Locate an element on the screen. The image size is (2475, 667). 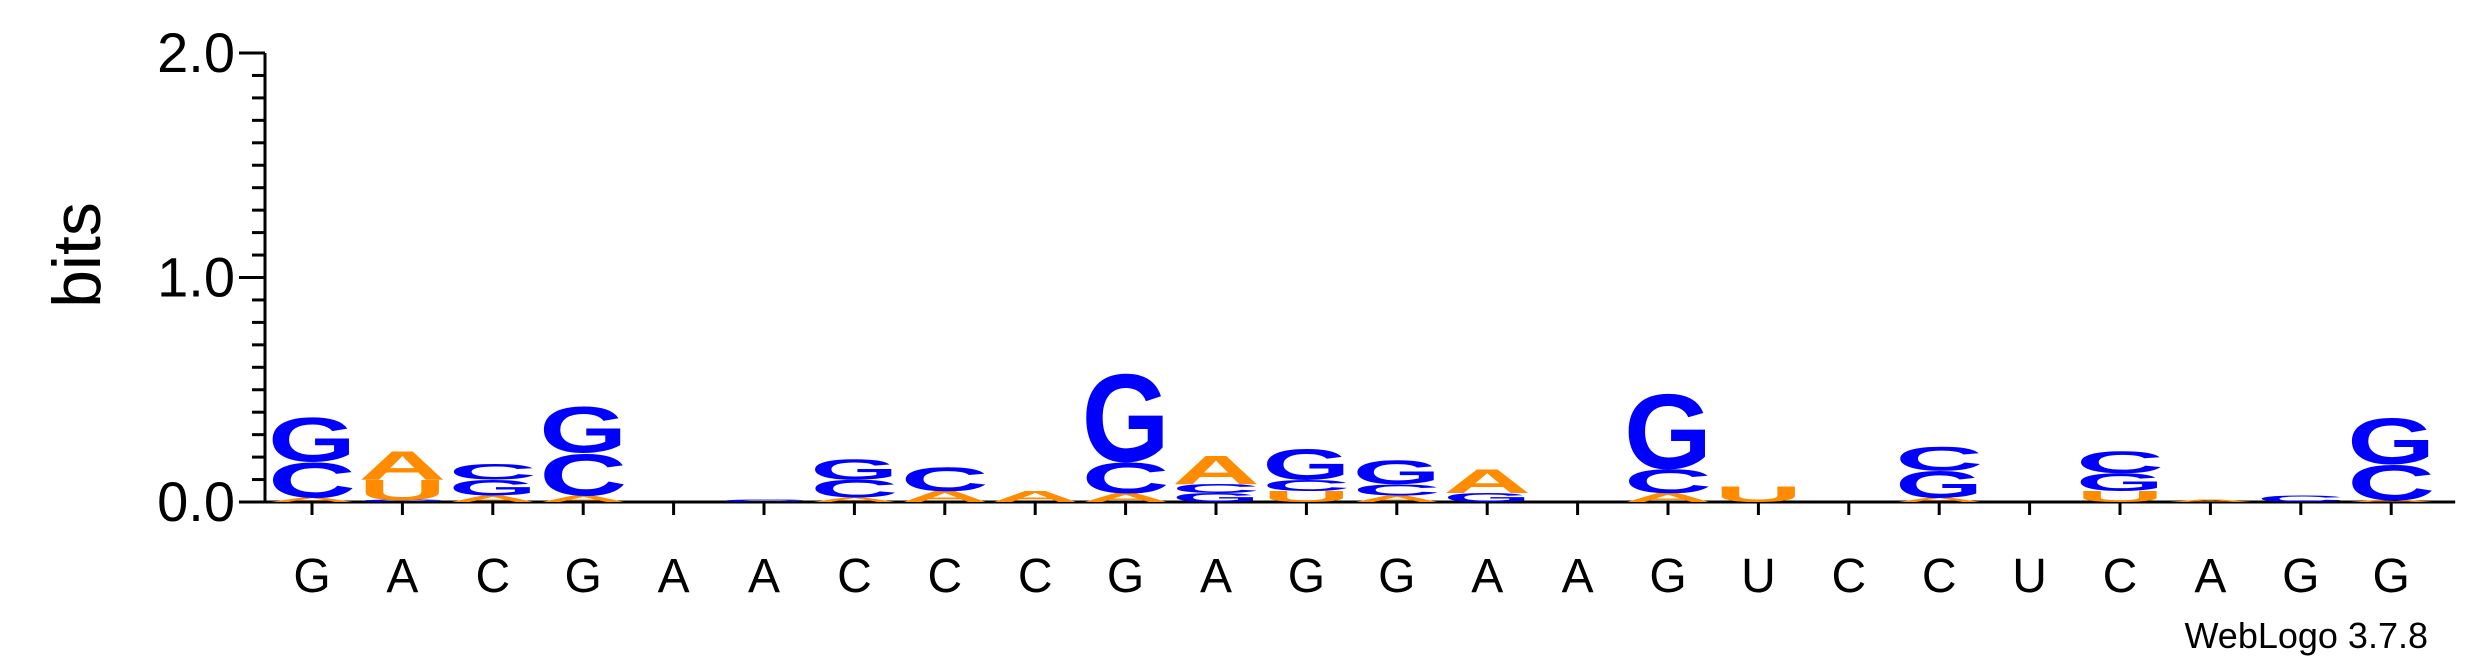
weblogo-credit: WebLogo 3.7.8 is located at coordinates (2306, 635).